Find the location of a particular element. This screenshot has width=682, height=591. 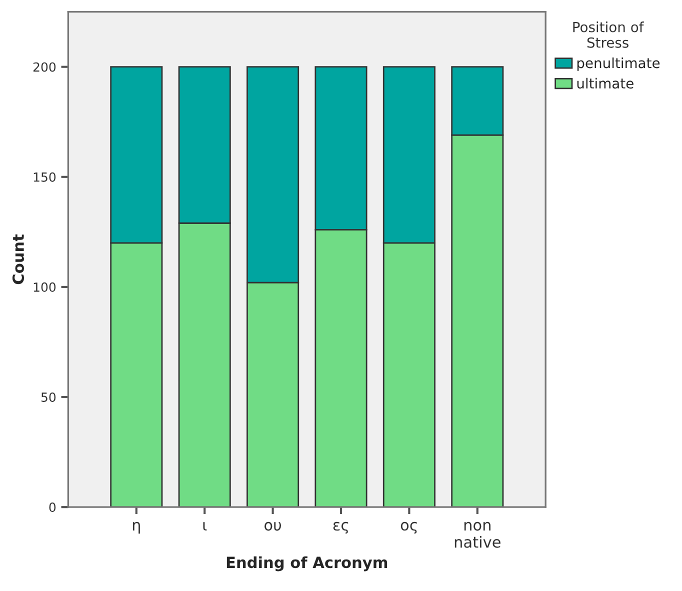

y-tick-label: 150 is located at coordinates (45, 177).